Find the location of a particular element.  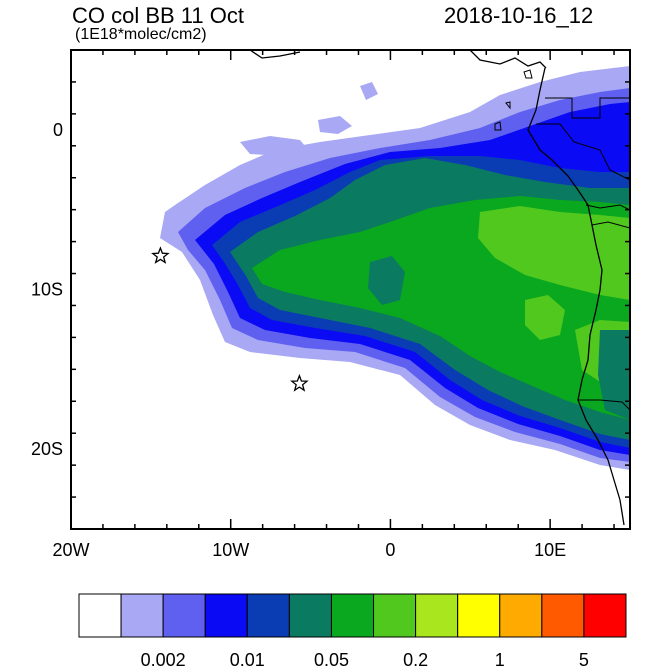

plot-datetime: 2018-10-16_12 is located at coordinates (519, 15).